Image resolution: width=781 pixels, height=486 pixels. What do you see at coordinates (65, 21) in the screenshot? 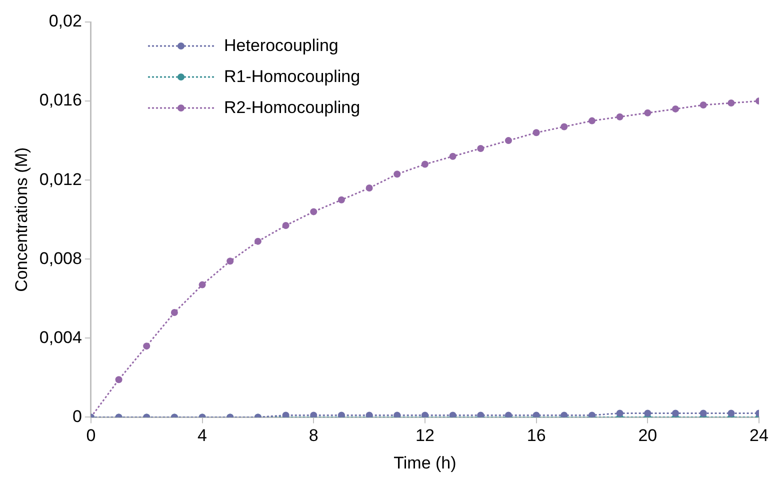
I see `y-tick-label: 0,02` at bounding box center [65, 21].